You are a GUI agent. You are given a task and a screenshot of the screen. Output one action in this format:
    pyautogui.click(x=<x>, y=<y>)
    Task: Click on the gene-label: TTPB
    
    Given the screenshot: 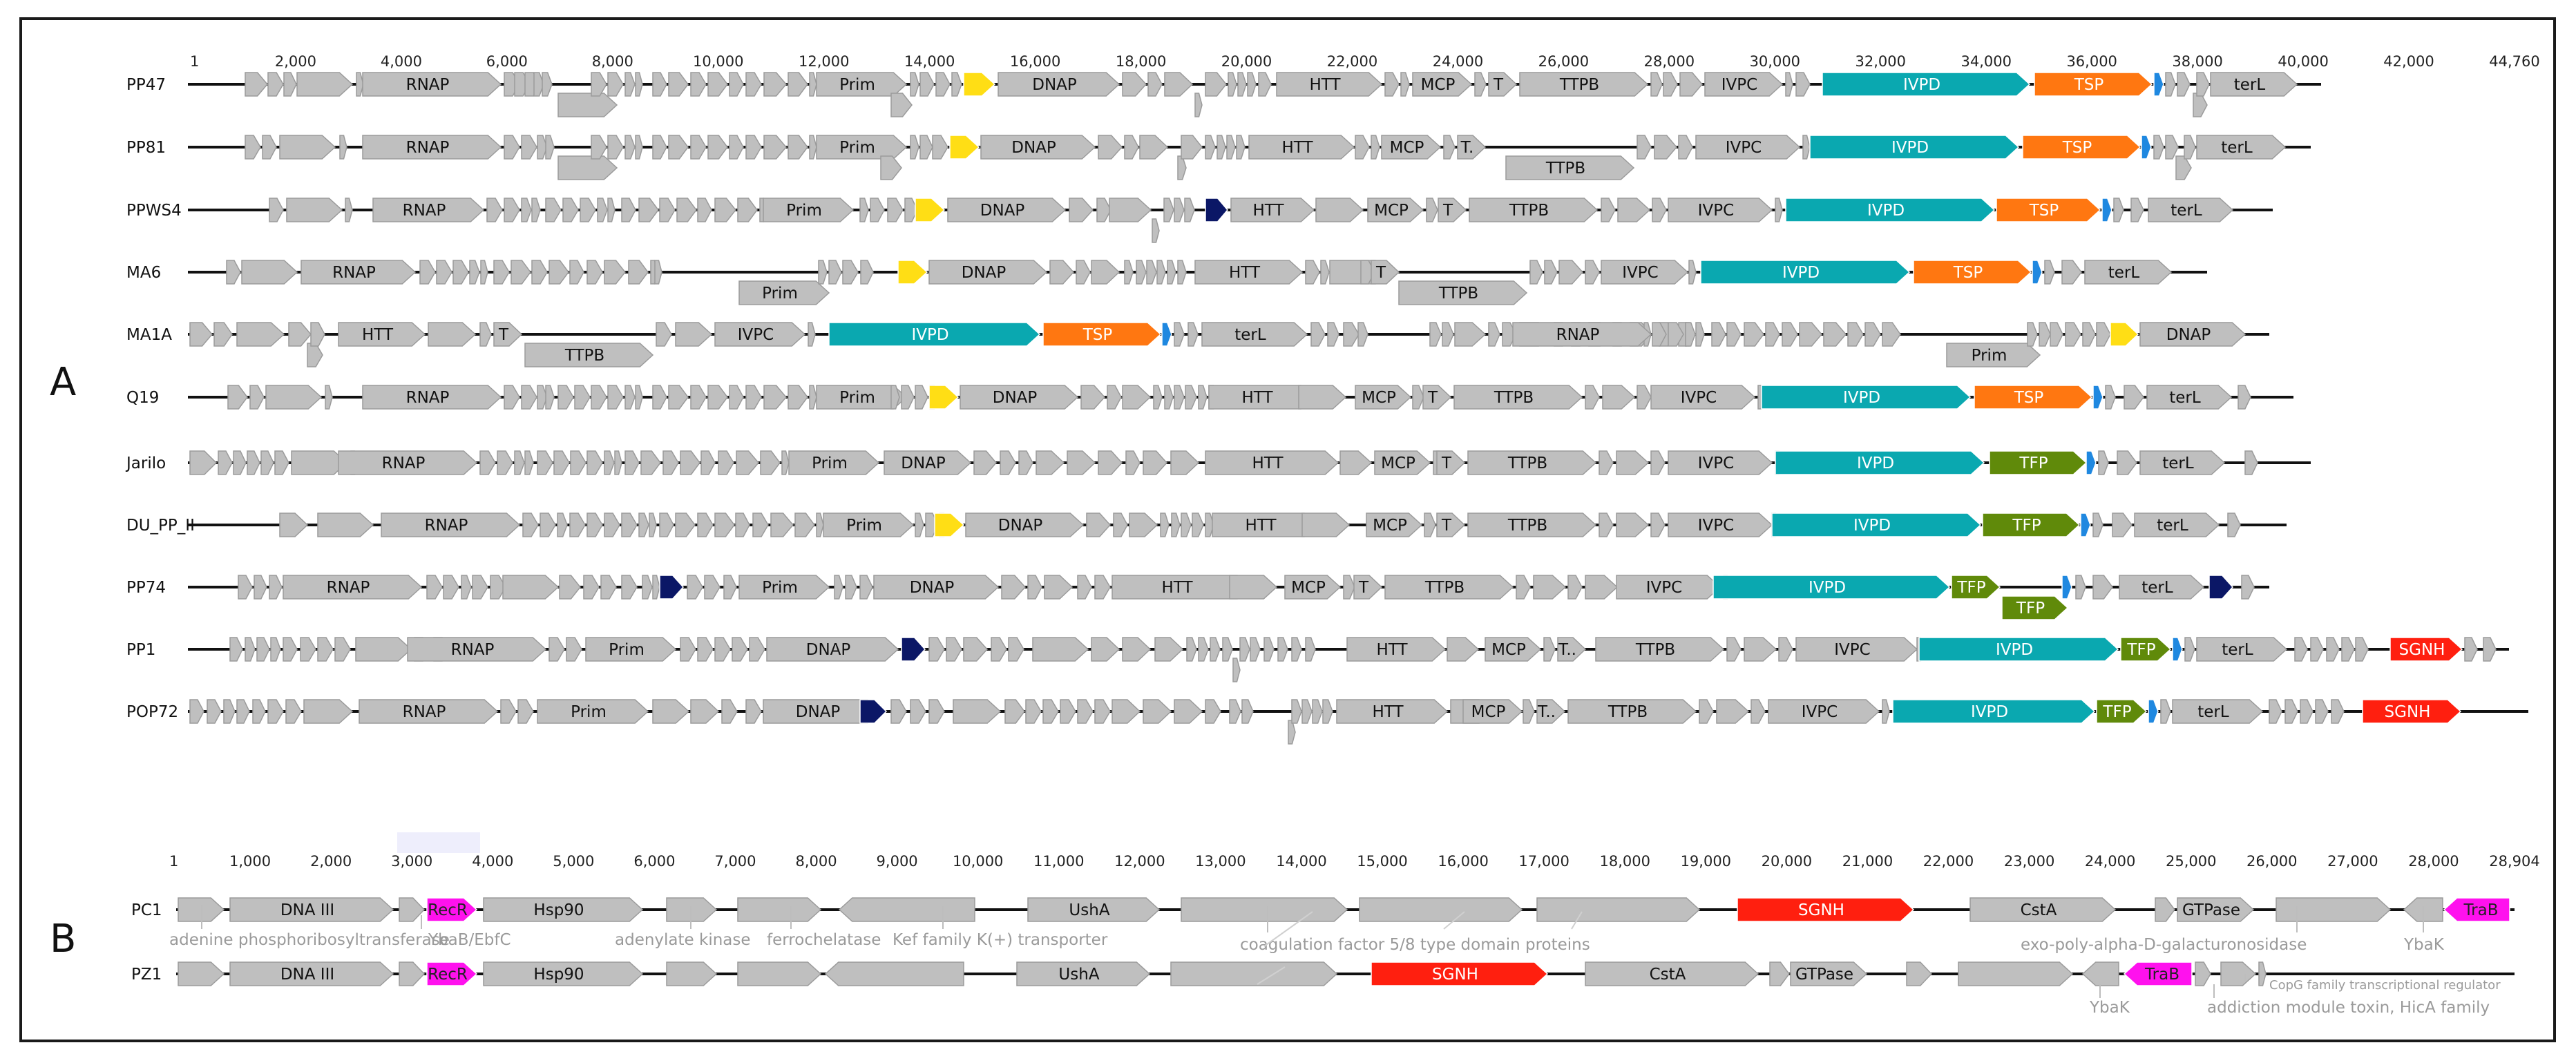 What is the action you would take?
    pyautogui.click(x=1565, y=169)
    